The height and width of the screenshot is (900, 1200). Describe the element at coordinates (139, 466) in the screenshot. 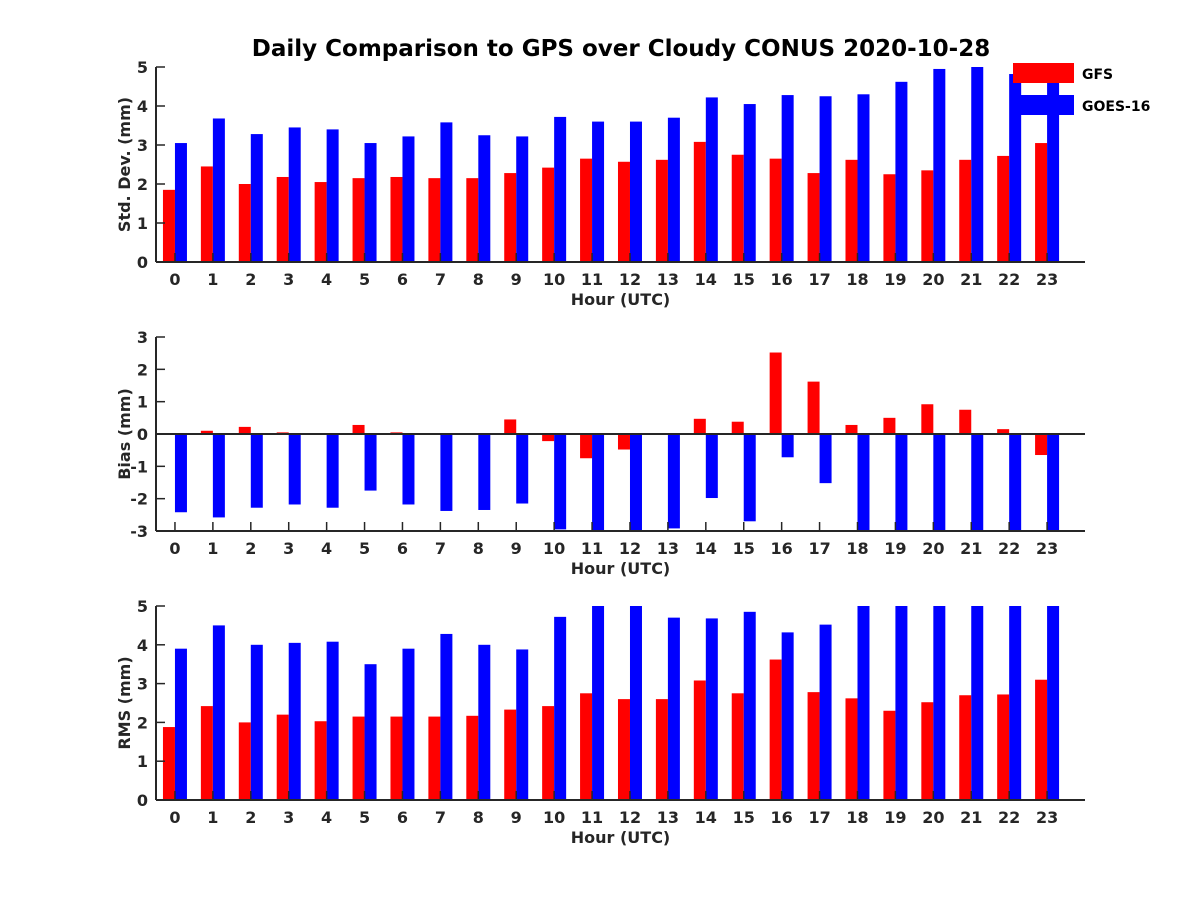

I see `bias-ytick-label: -1` at that location.